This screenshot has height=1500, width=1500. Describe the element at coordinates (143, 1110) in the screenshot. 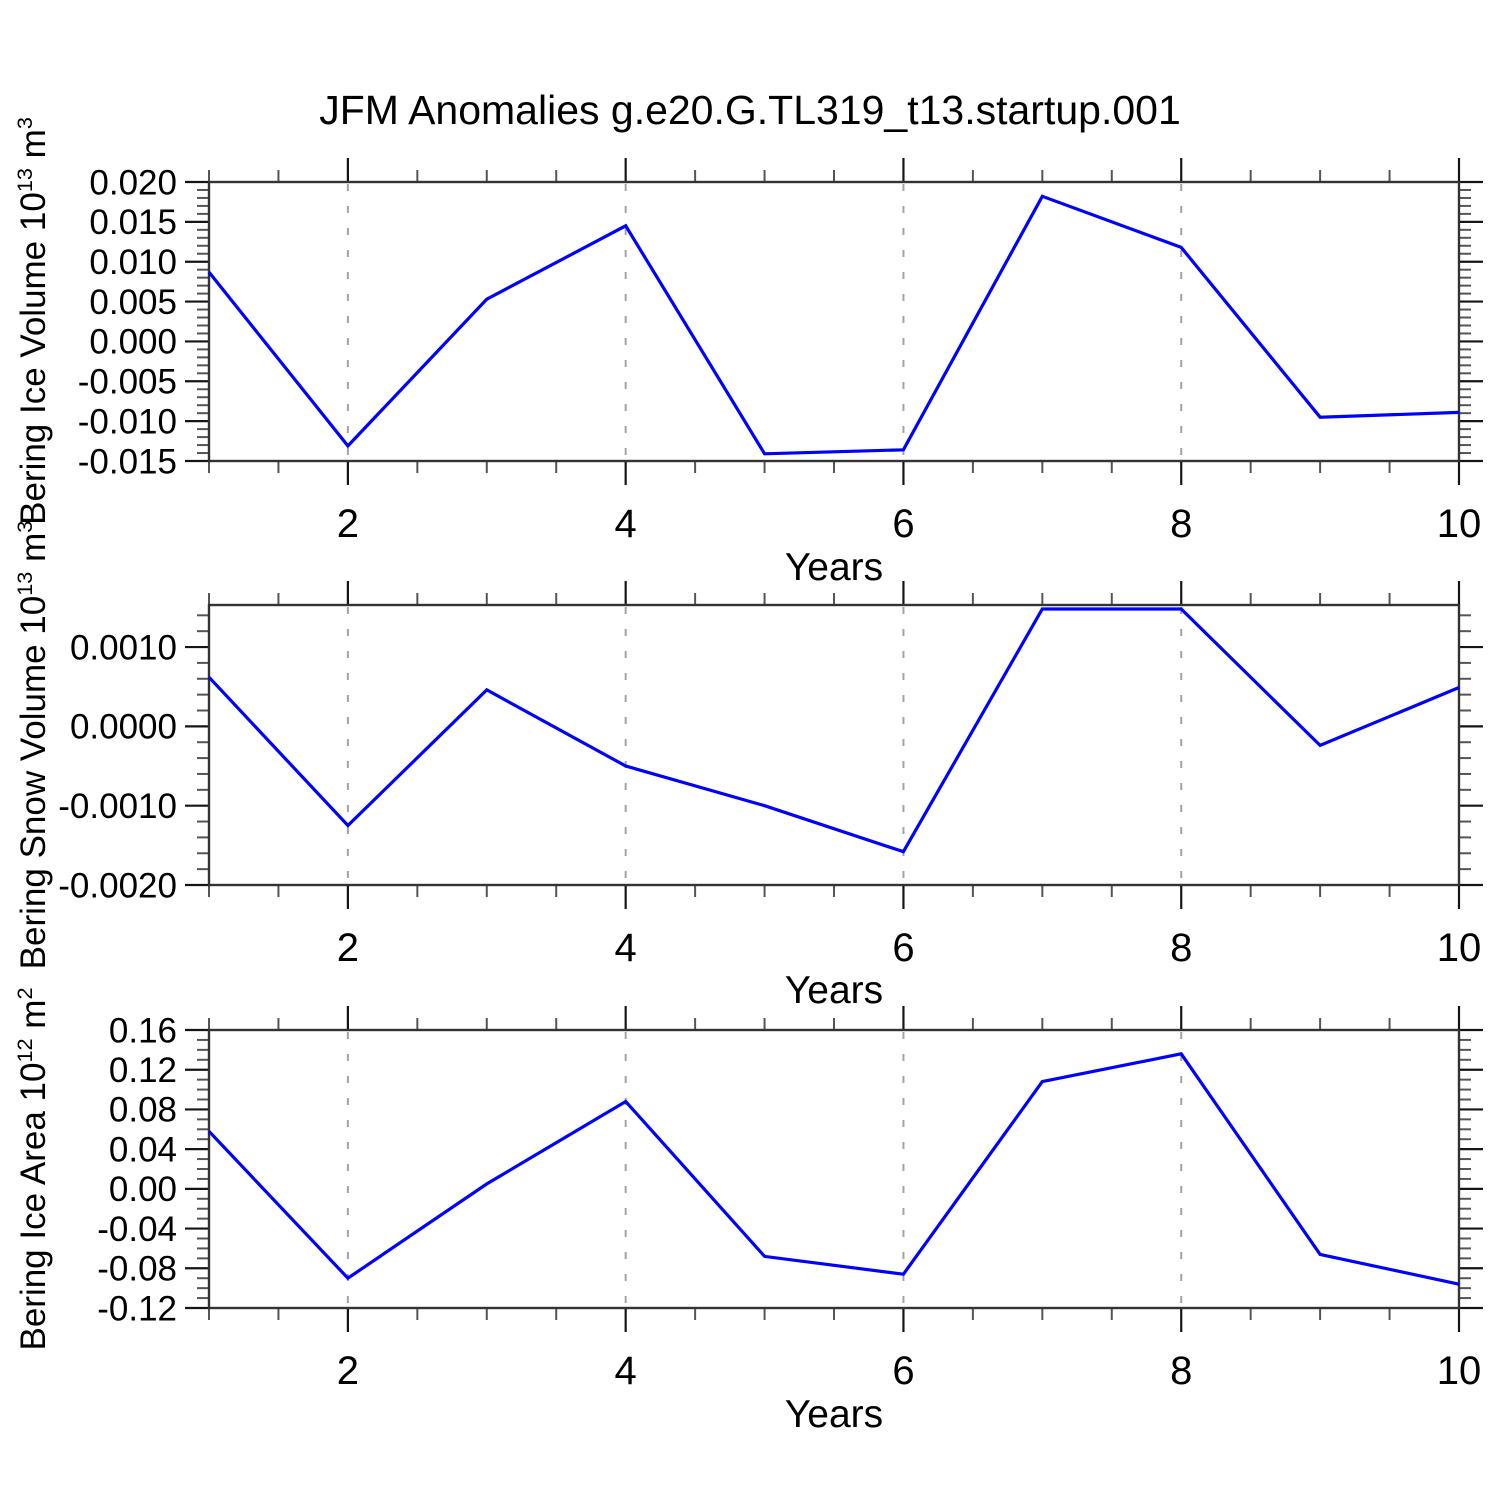

I see `y-tick-label: 0.08` at that location.